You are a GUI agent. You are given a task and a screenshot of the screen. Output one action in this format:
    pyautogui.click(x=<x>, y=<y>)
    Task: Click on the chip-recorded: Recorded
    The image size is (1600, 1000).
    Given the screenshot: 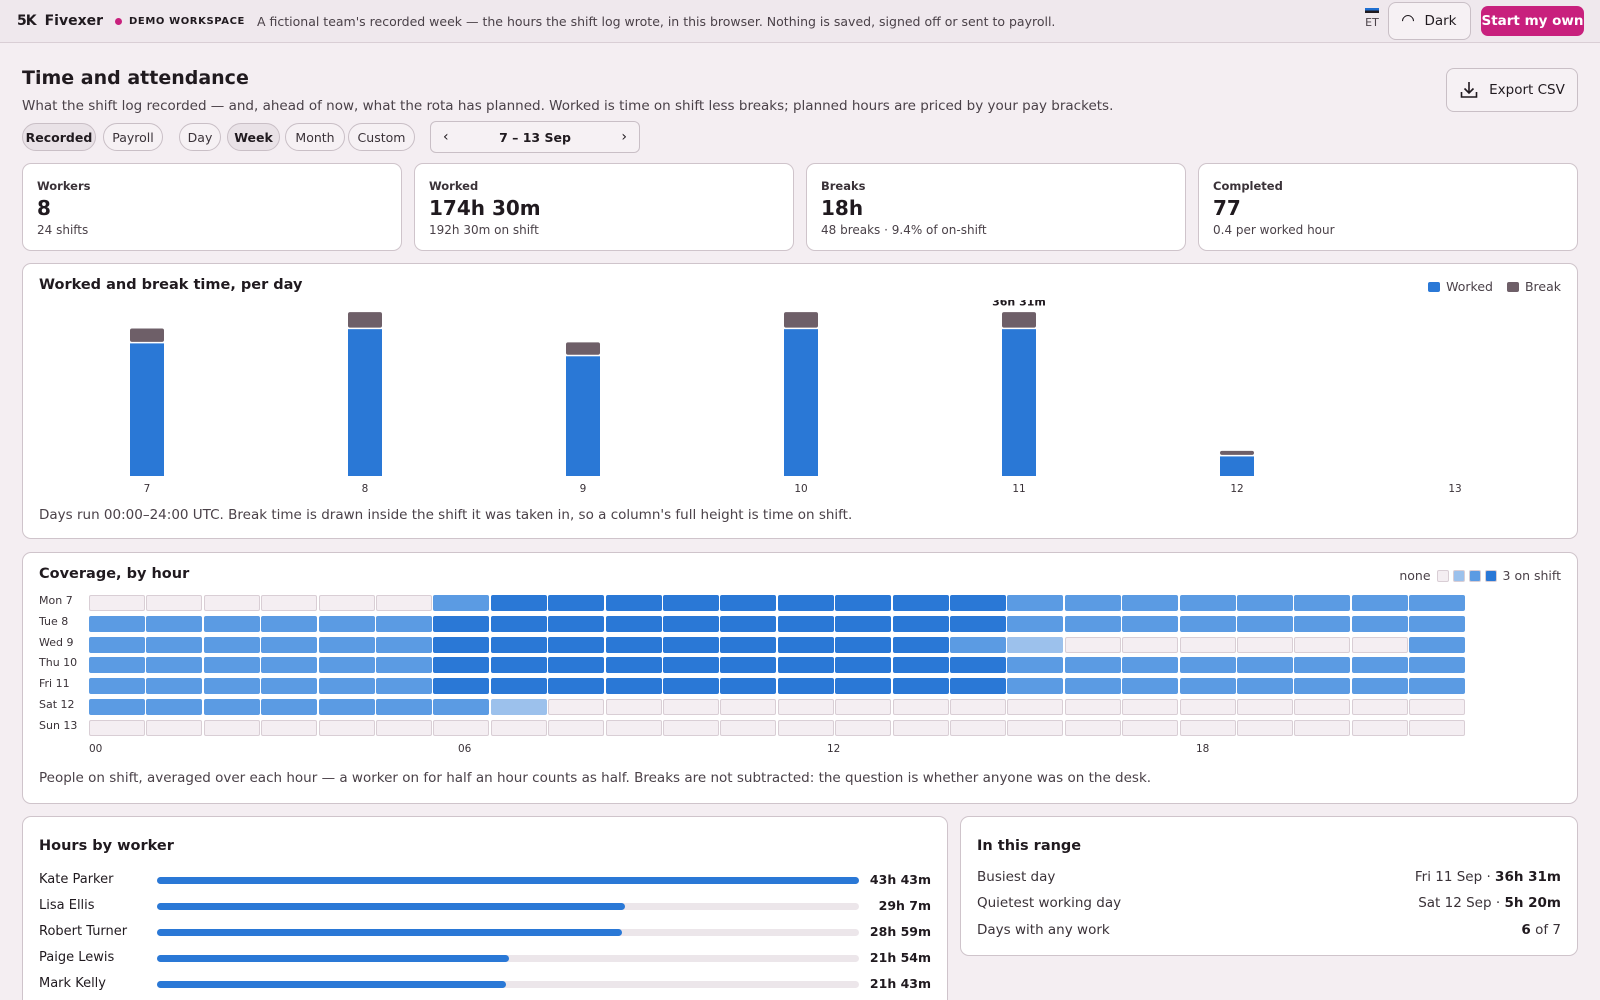 What is the action you would take?
    pyautogui.click(x=59, y=137)
    